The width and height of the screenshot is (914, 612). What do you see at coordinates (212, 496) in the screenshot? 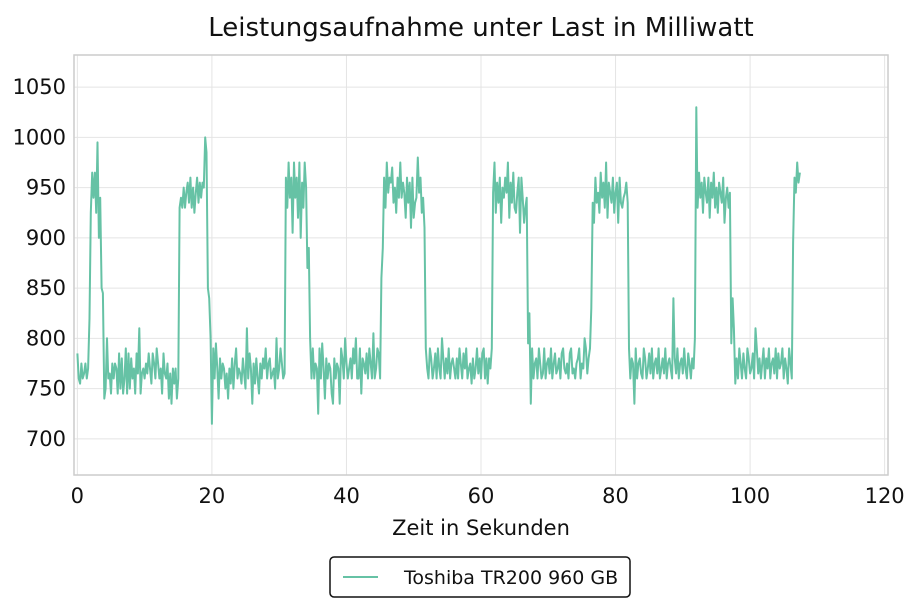
I see `x-tick-label: 20` at bounding box center [212, 496].